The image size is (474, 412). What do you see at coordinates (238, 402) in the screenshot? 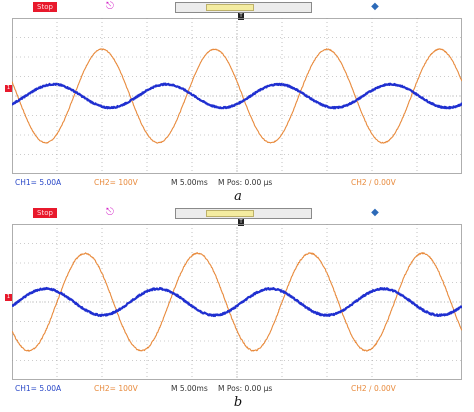
I see `panel-label-b: b` at bounding box center [238, 402].